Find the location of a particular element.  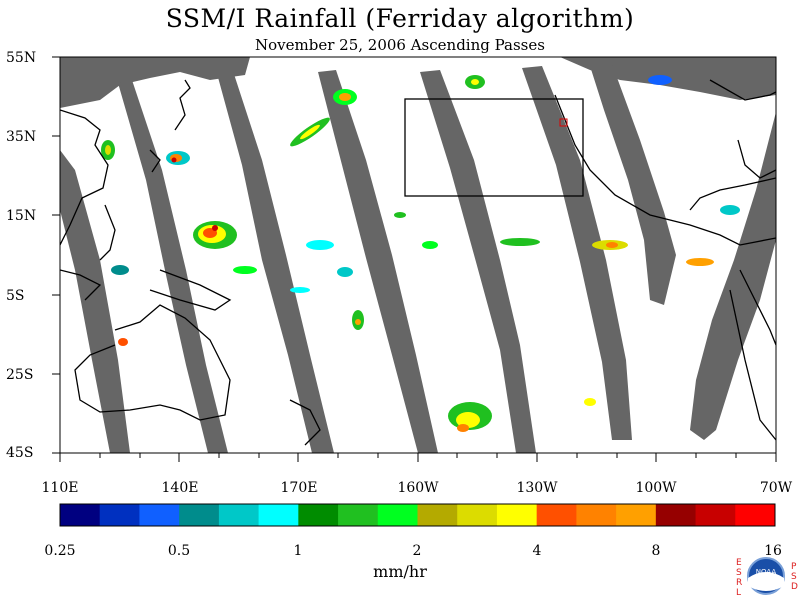

colorbar-frame is located at coordinates (417, 515).